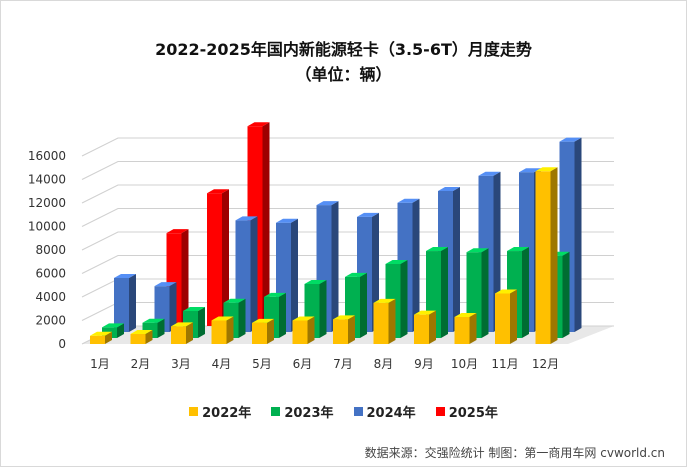 The width and height of the screenshot is (687, 467). What do you see at coordinates (47, 156) in the screenshot?
I see `y-tick-label: 16000` at bounding box center [47, 156].